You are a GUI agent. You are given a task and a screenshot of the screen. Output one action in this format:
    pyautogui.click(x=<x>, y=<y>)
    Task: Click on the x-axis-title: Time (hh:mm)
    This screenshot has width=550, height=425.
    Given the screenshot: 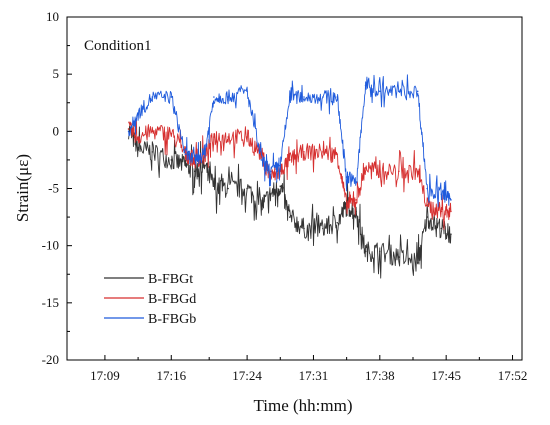 What is the action you would take?
    pyautogui.click(x=302, y=405)
    